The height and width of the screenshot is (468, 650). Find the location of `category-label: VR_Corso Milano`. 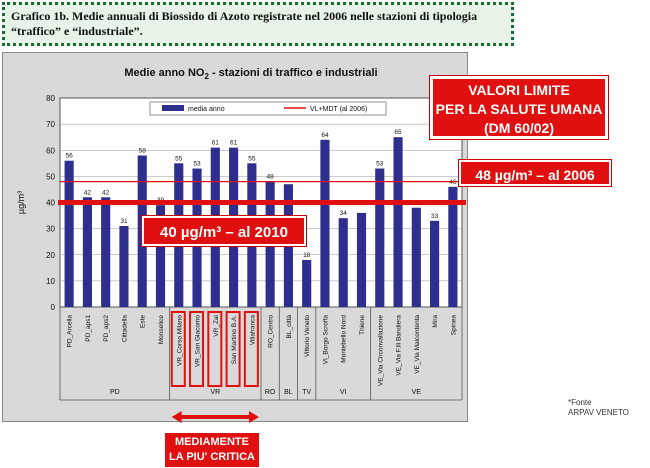

category-label: VR_Corso Milano is located at coordinates (179, 340).